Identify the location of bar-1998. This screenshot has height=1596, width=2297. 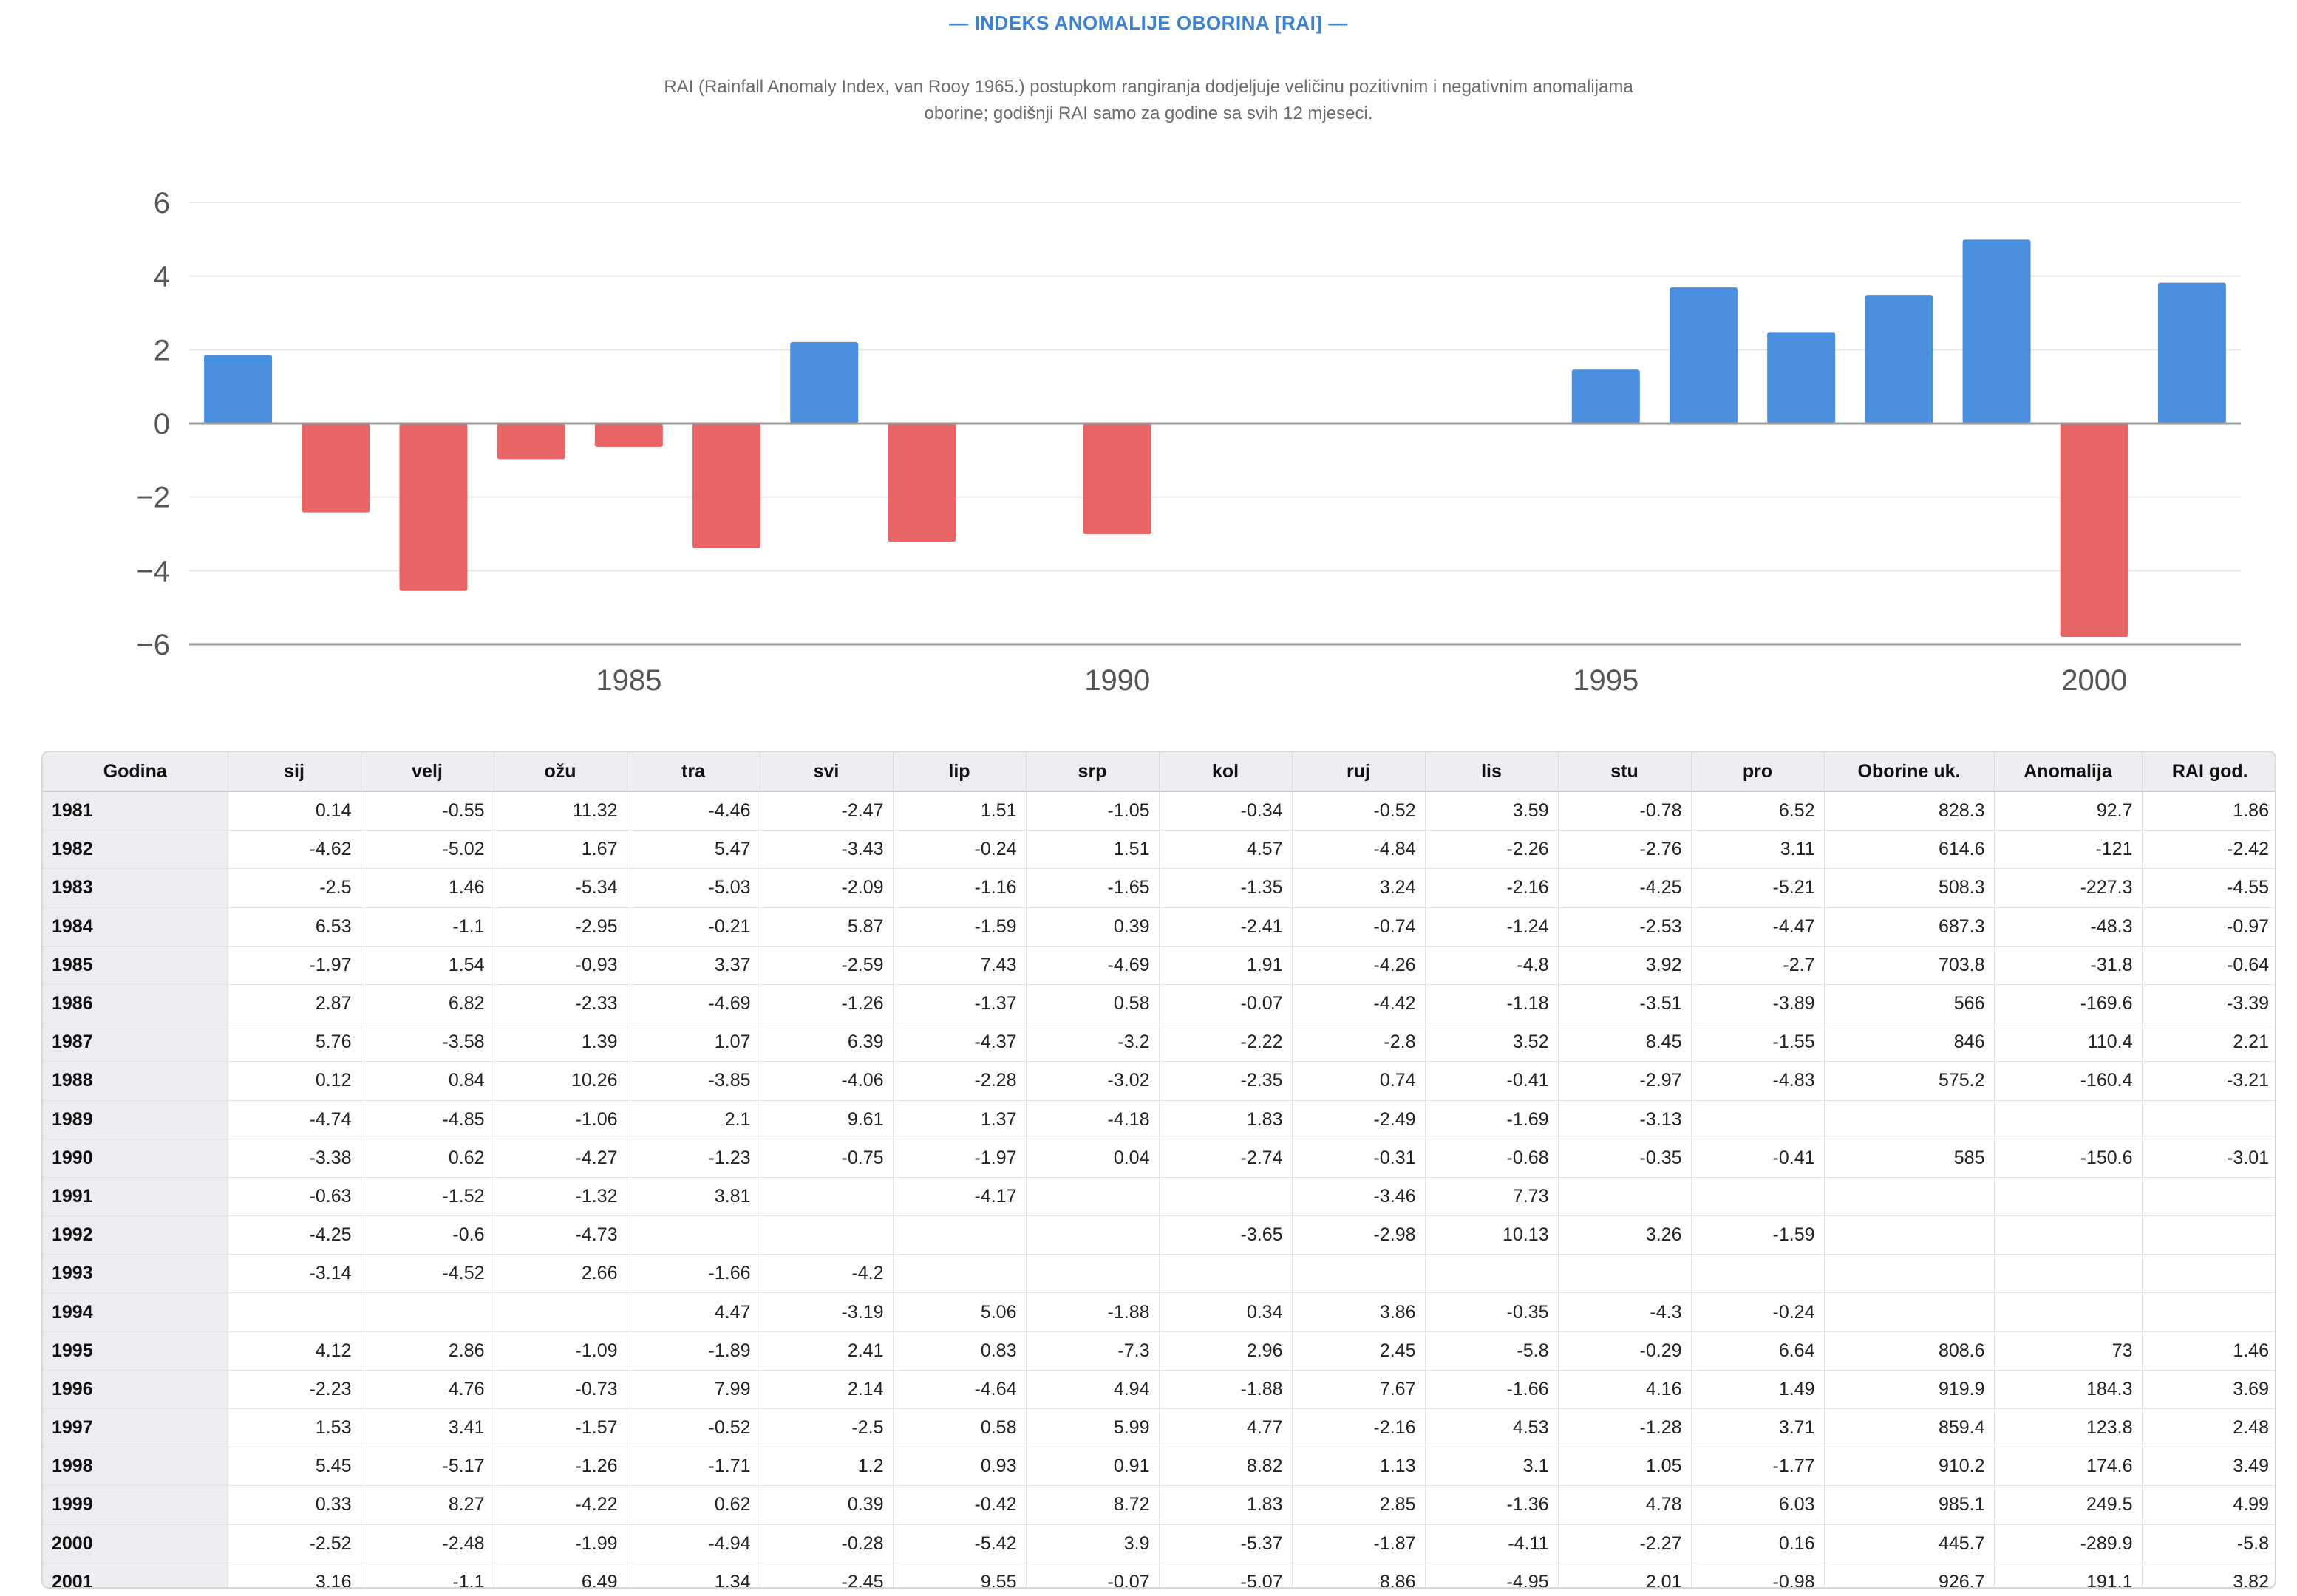
(1899, 359).